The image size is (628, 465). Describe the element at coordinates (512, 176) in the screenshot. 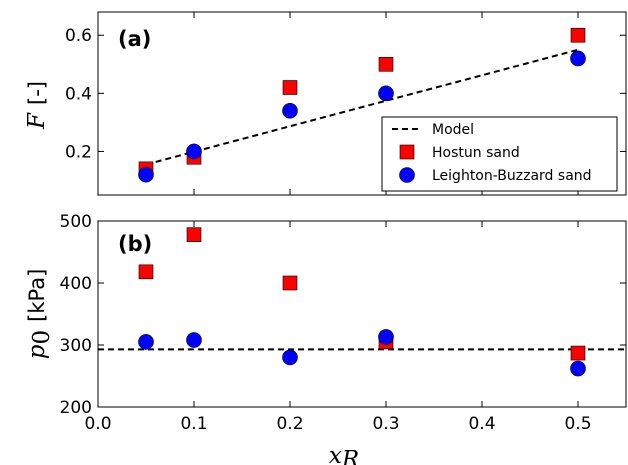

I see `legend-lb-label: Leighton-Buzzard sand` at that location.